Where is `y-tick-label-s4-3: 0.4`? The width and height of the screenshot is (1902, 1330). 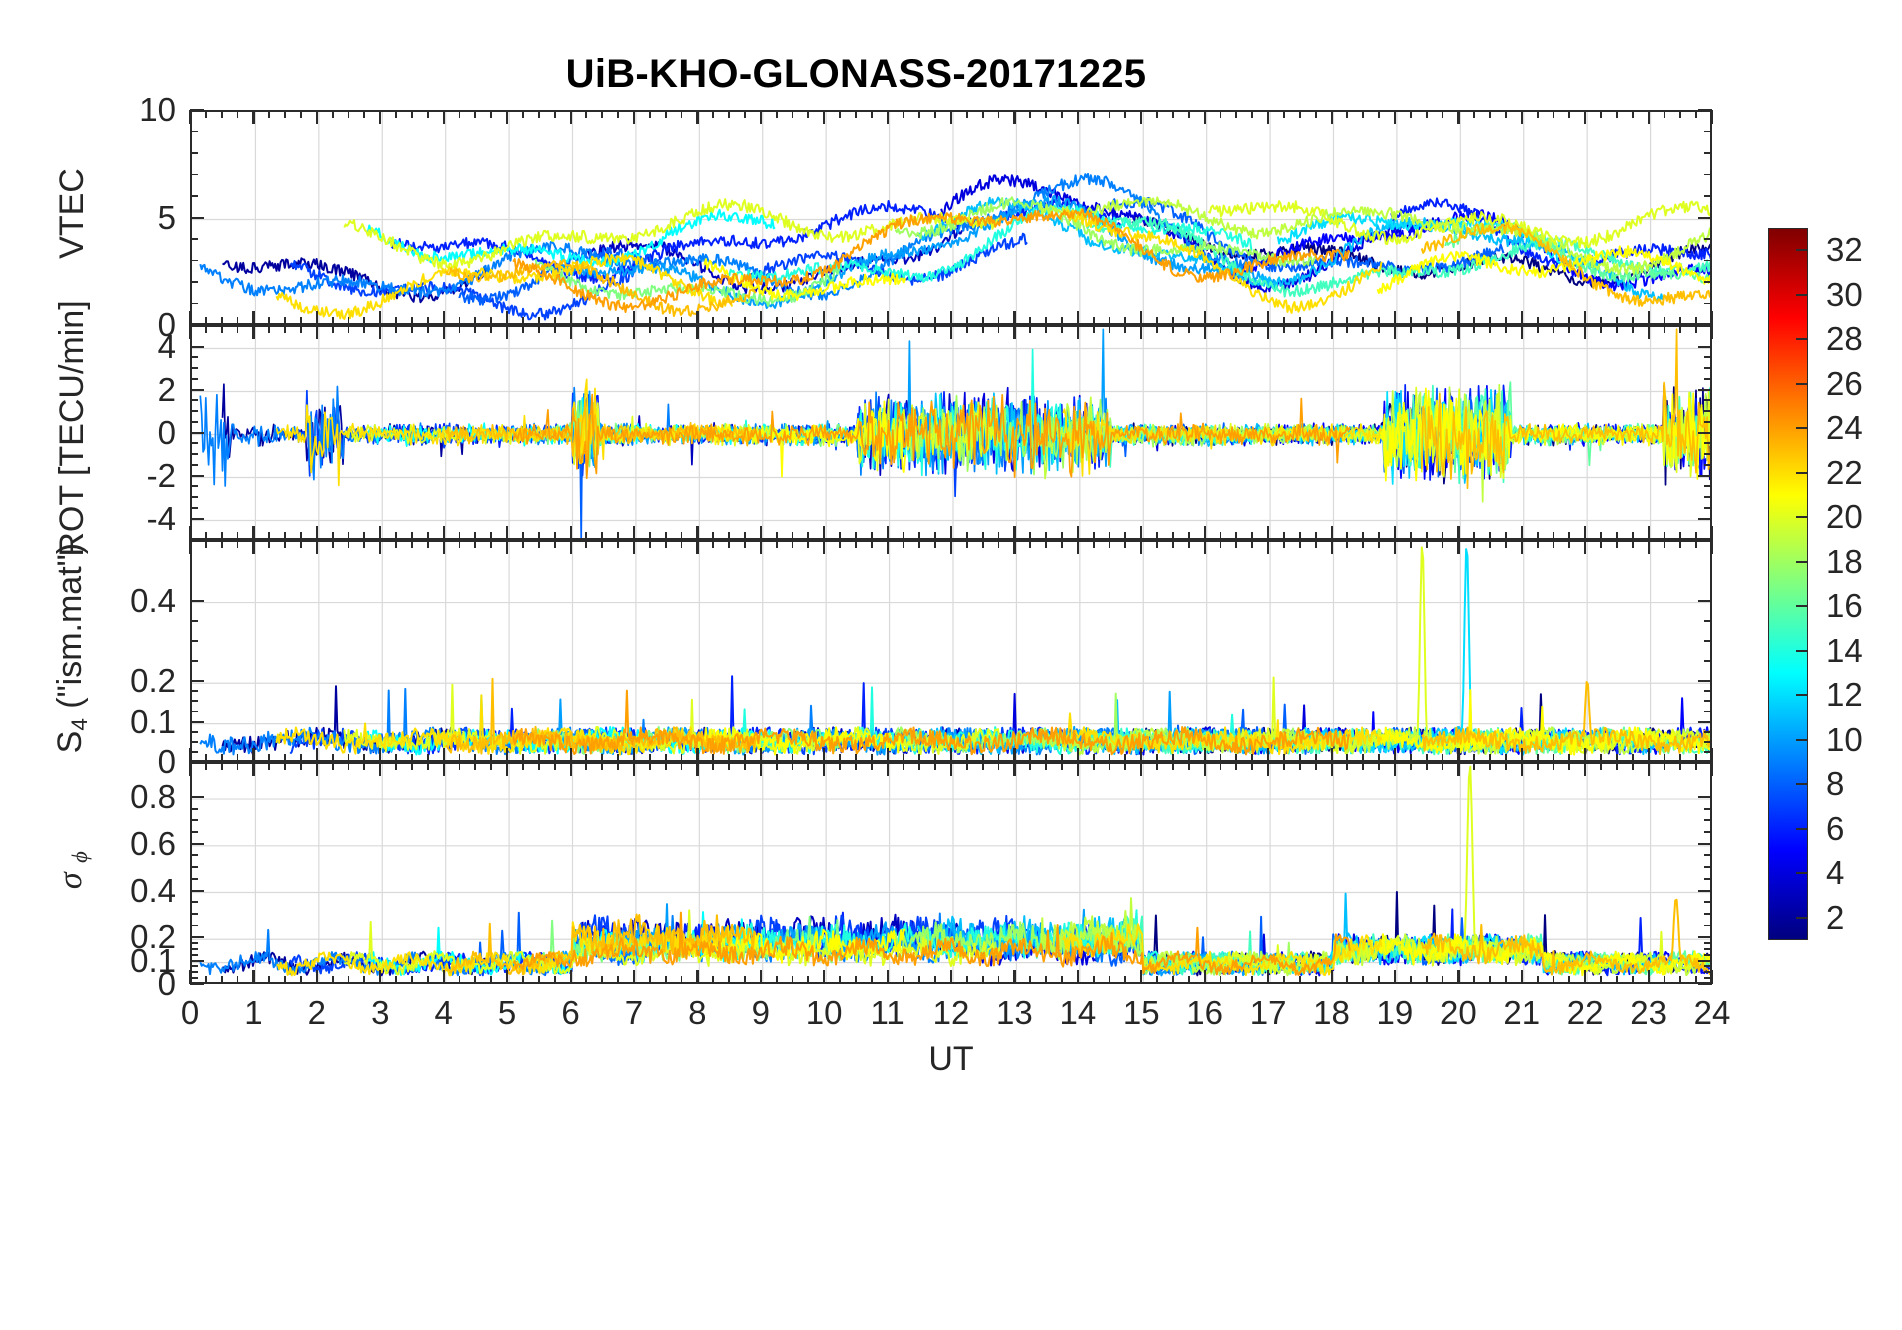
y-tick-label-s4-3: 0.4 is located at coordinates (153, 600).